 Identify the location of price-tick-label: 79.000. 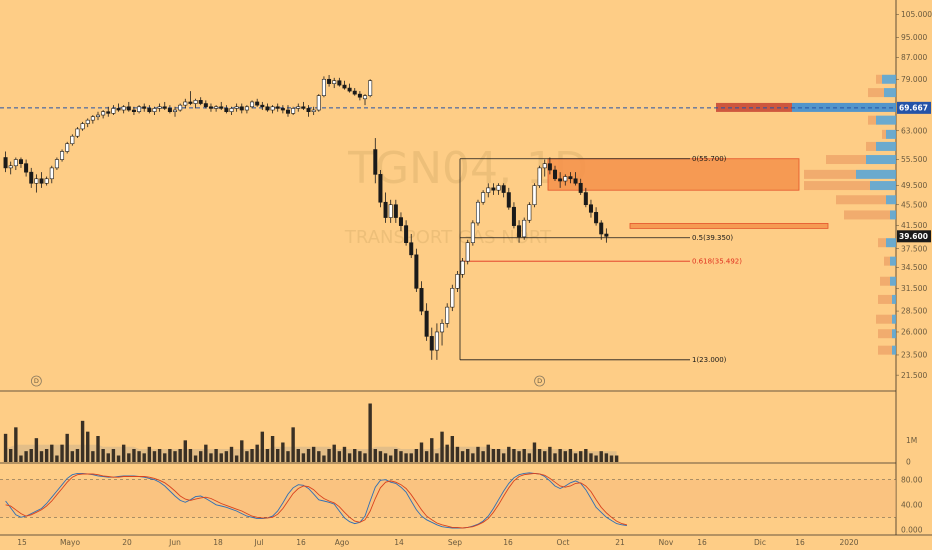
(914, 79).